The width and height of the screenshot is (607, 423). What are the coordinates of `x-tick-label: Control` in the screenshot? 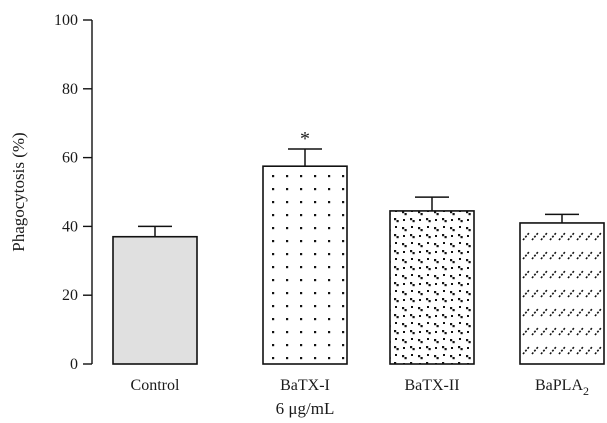 It's located at (155, 385).